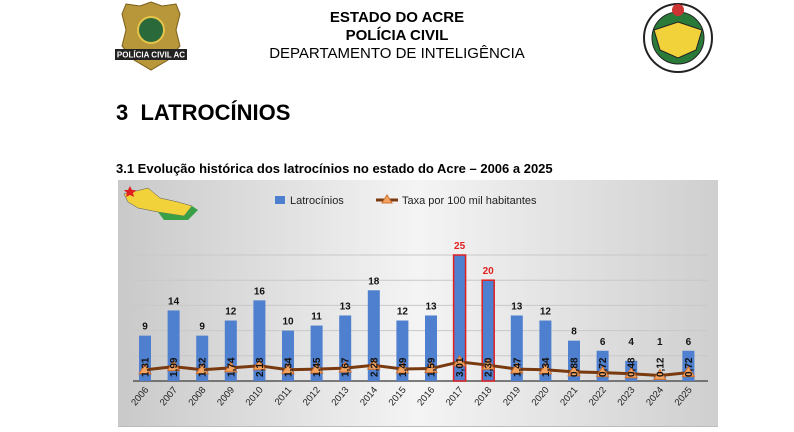  I want to click on rate-label-2022: 0,72, so click(603, 367).